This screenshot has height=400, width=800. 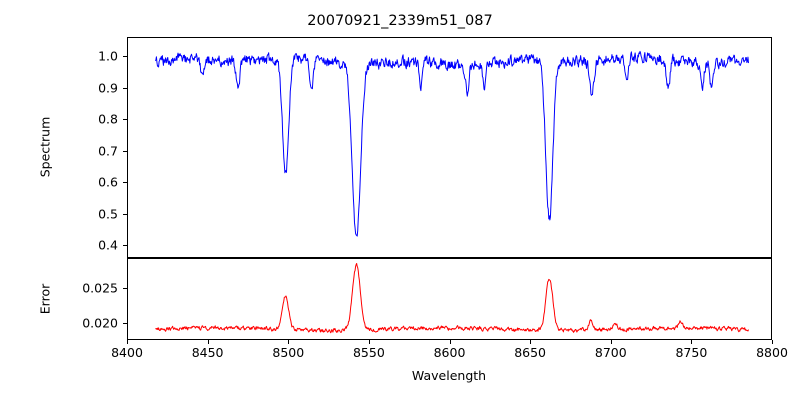 What do you see at coordinates (772, 352) in the screenshot?
I see `x-tick-label: 8800` at bounding box center [772, 352].